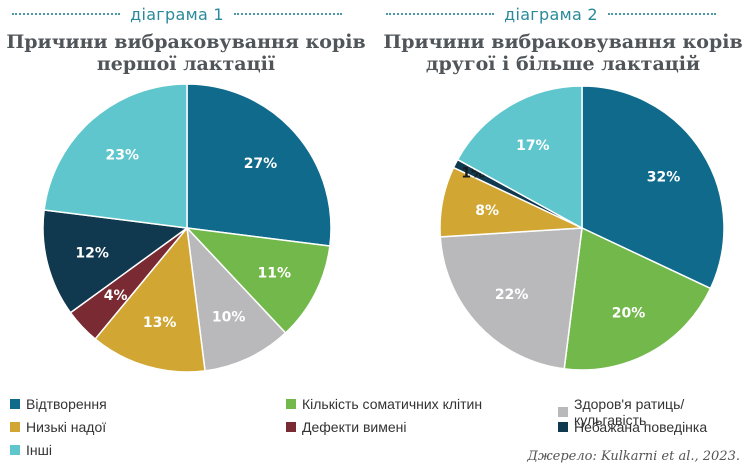 This screenshot has height=468, width=750. I want to click on chart1-slice-somatic, so click(258, 280).